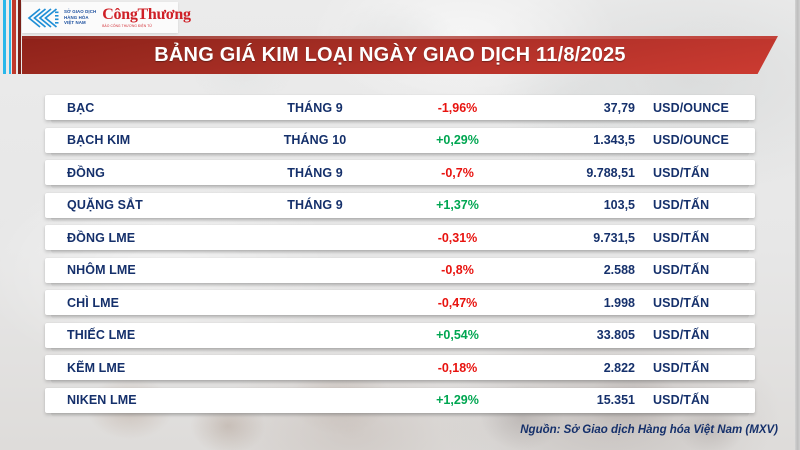  Describe the element at coordinates (400, 142) in the screenshot. I see `table-row: BẠCH KIM THÁNG 10 +0,29% 1.343,5 USD/OUNCE` at that location.